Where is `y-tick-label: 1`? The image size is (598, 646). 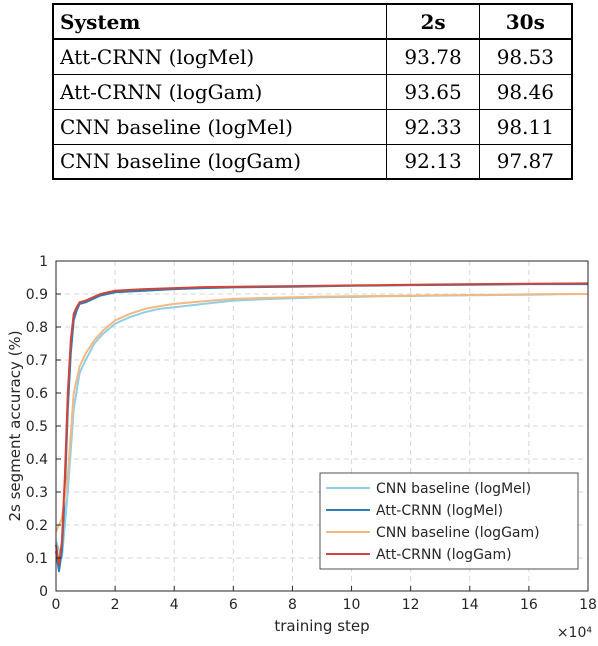
y-tick-label: 1 is located at coordinates (43, 262).